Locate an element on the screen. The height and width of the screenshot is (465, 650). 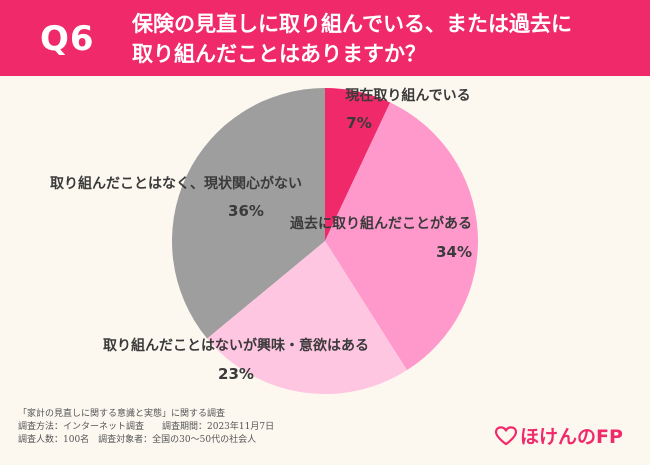
slice-percent-1: 7% is located at coordinates (358, 123).